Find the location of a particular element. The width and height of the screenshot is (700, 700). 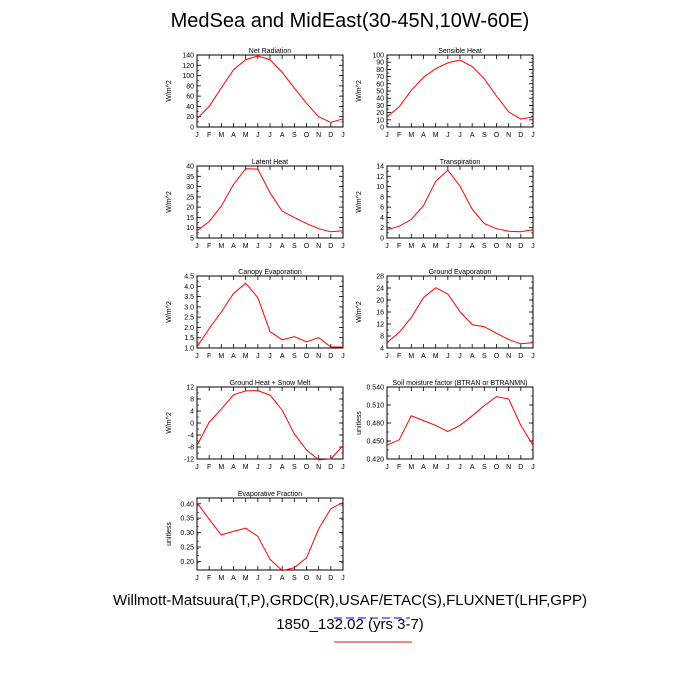

y-tick-label: 15 is located at coordinates (190, 218).